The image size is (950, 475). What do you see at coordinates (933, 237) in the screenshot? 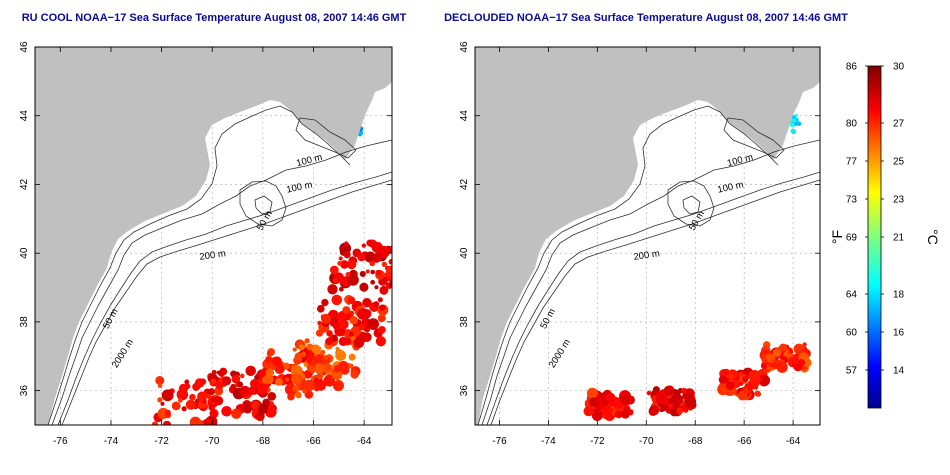
I see `celsius-unit-label: °C` at bounding box center [933, 237].